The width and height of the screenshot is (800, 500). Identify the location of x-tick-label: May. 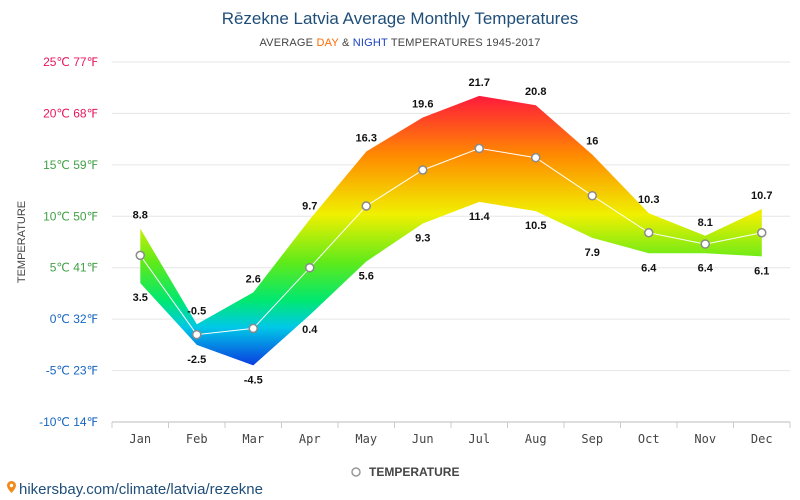
(366, 439).